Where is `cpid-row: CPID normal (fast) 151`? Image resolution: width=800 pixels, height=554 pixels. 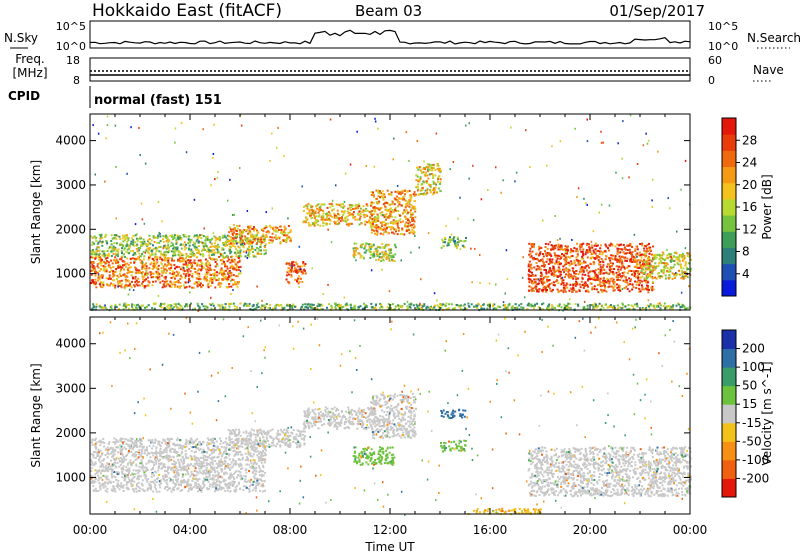
cpid-row: CPID normal (fast) 151 is located at coordinates (115, 97).